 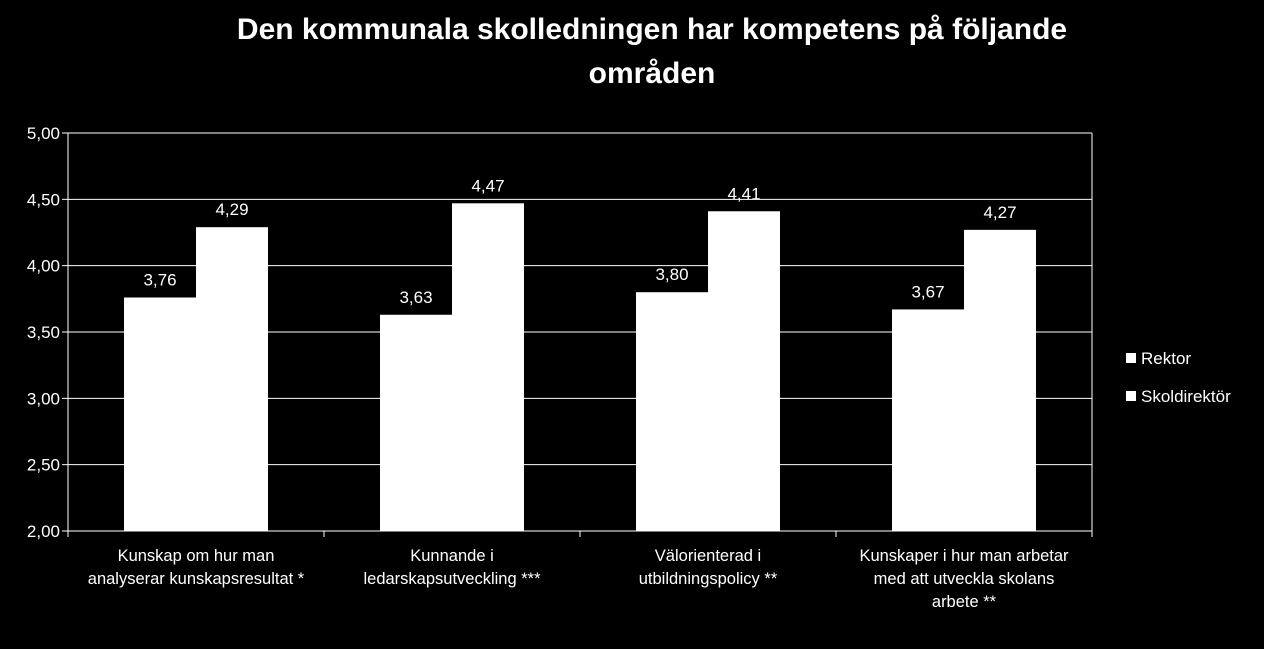 I want to click on data-label: 3,63, so click(x=415, y=297).